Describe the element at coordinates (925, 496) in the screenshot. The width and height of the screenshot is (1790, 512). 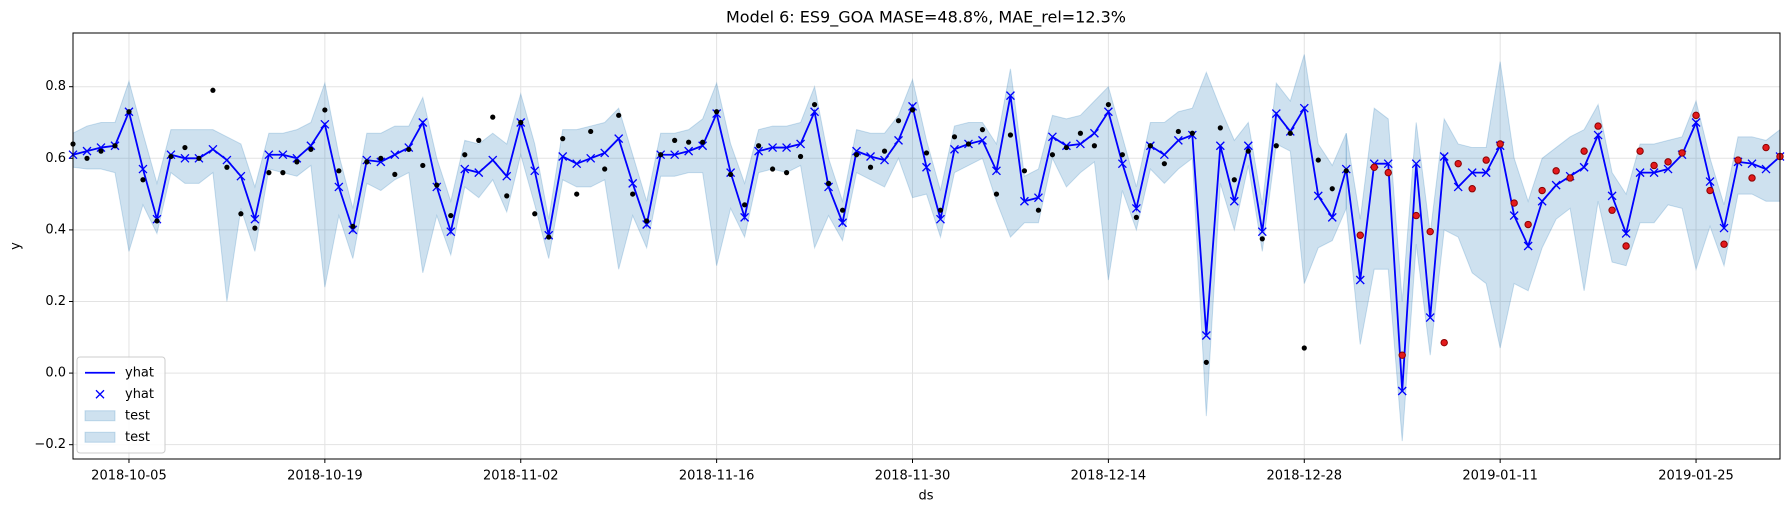
I see `x-axis-label: ds` at that location.